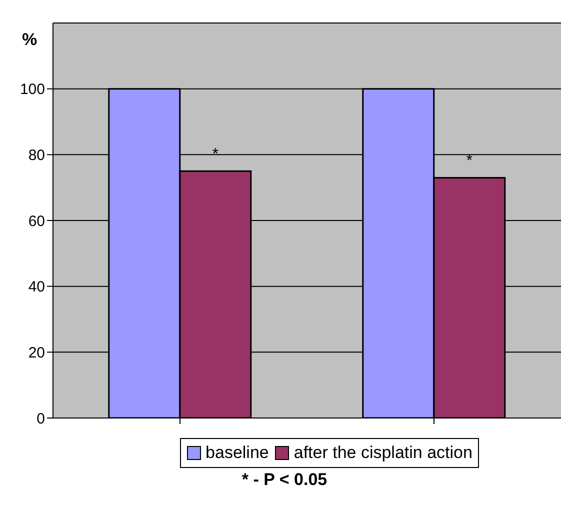 This screenshot has width=561, height=512. What do you see at coordinates (30, 40) in the screenshot?
I see `y-axis-title: %` at bounding box center [30, 40].